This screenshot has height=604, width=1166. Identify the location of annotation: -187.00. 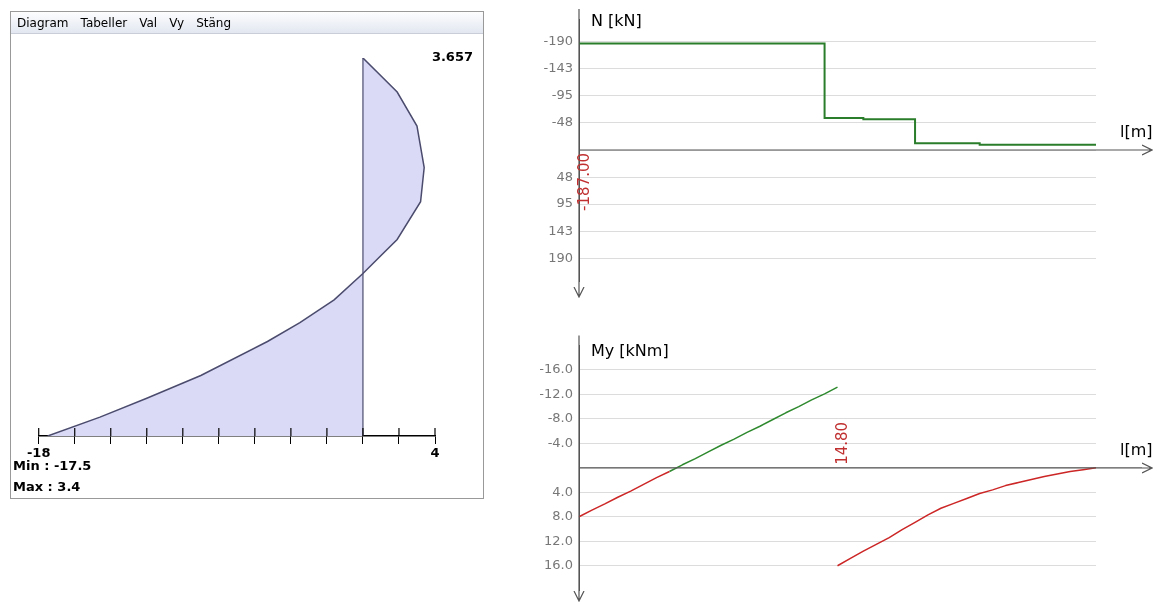
(583, 182).